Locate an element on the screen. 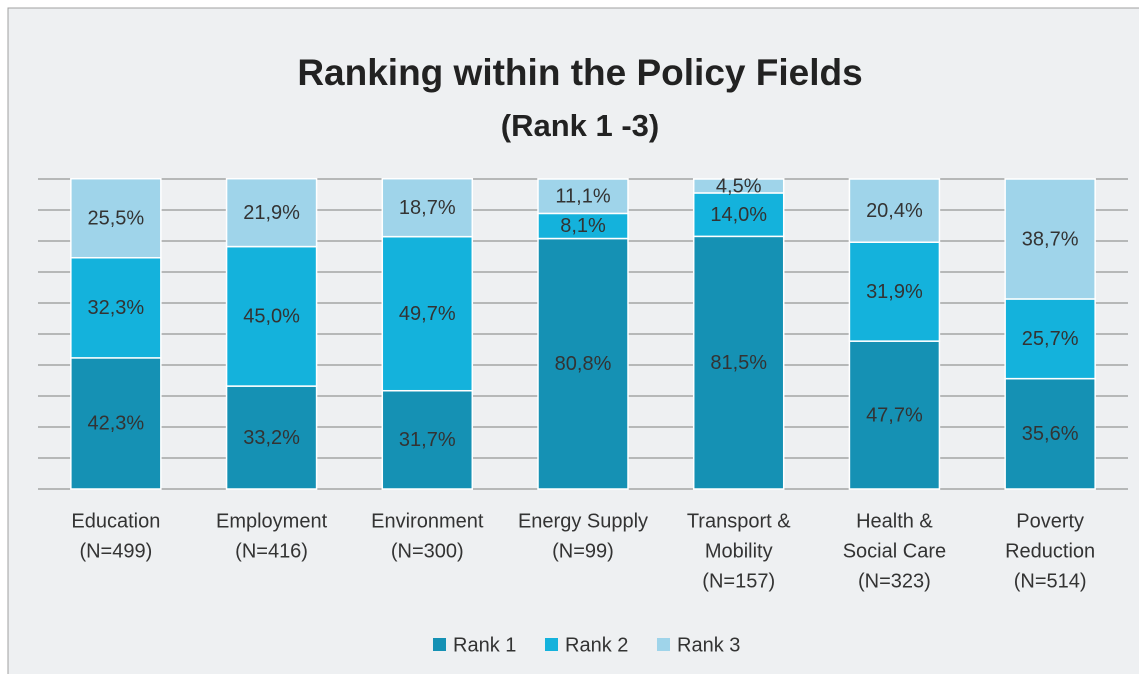 The width and height of the screenshot is (1139, 674). x-tick-label: Health & is located at coordinates (894, 521).